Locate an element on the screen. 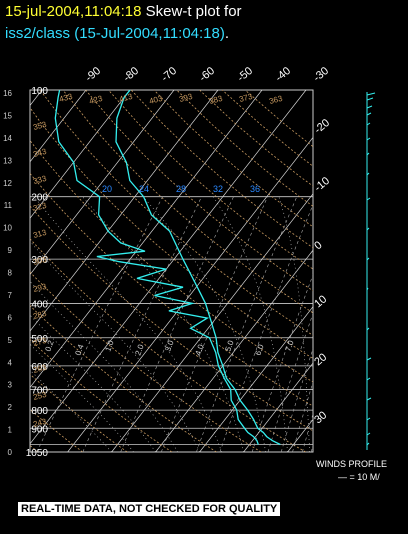  dry-adiabat-label: 293 is located at coordinates (40, 288).